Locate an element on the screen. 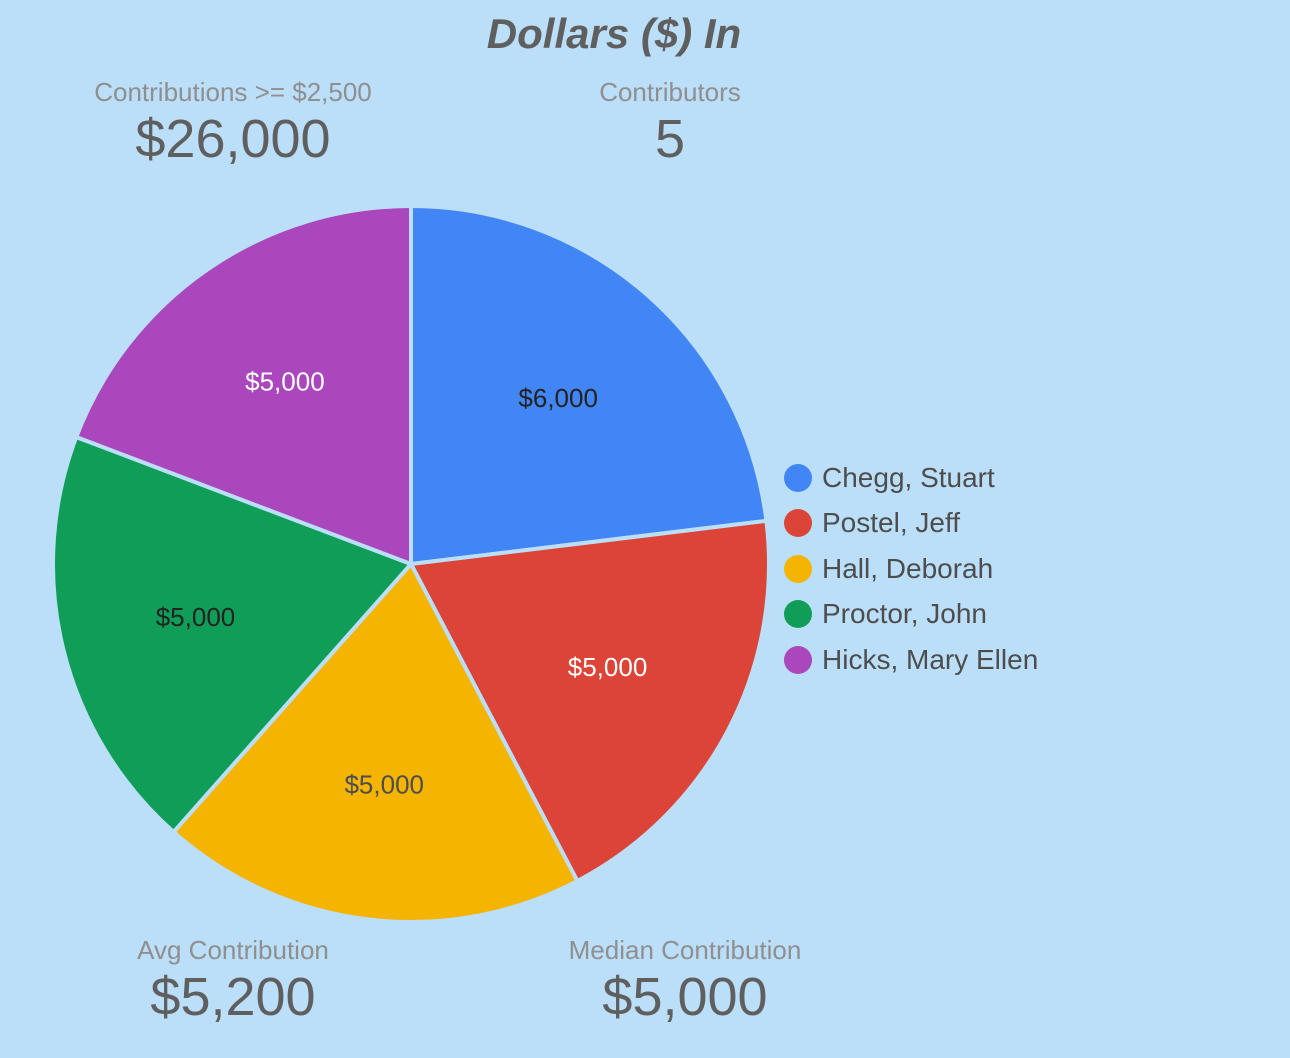 This screenshot has height=1058, width=1290. stat-avg-contribution-value: $5,200 is located at coordinates (233, 997).